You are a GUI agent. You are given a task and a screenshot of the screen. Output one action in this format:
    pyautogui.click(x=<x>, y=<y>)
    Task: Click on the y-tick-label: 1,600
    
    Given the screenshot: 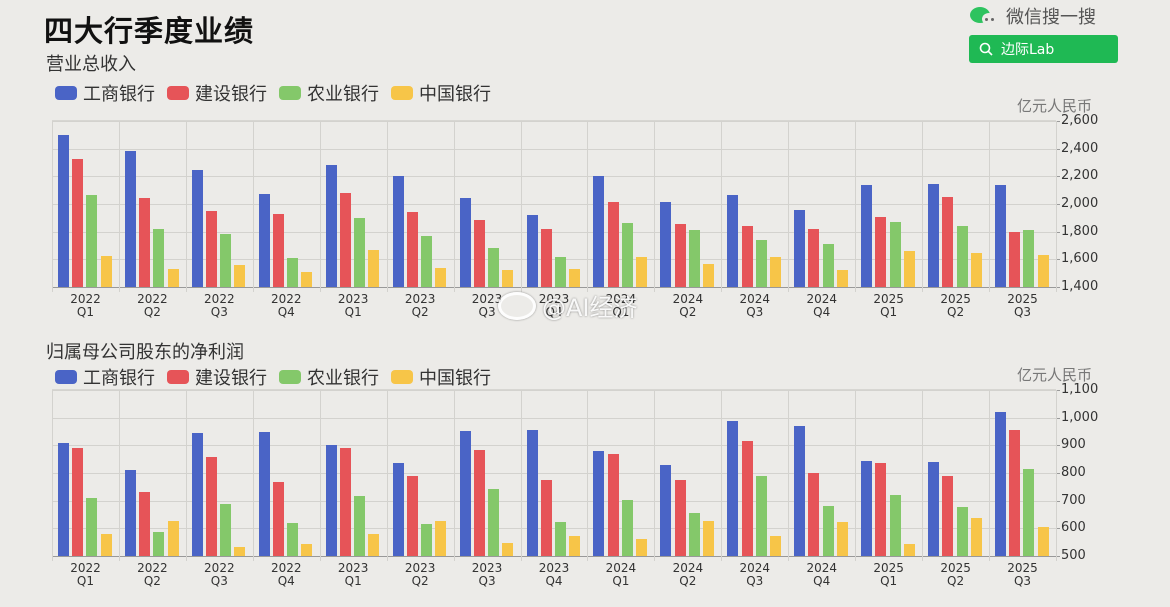 What is the action you would take?
    pyautogui.click(x=1080, y=259)
    